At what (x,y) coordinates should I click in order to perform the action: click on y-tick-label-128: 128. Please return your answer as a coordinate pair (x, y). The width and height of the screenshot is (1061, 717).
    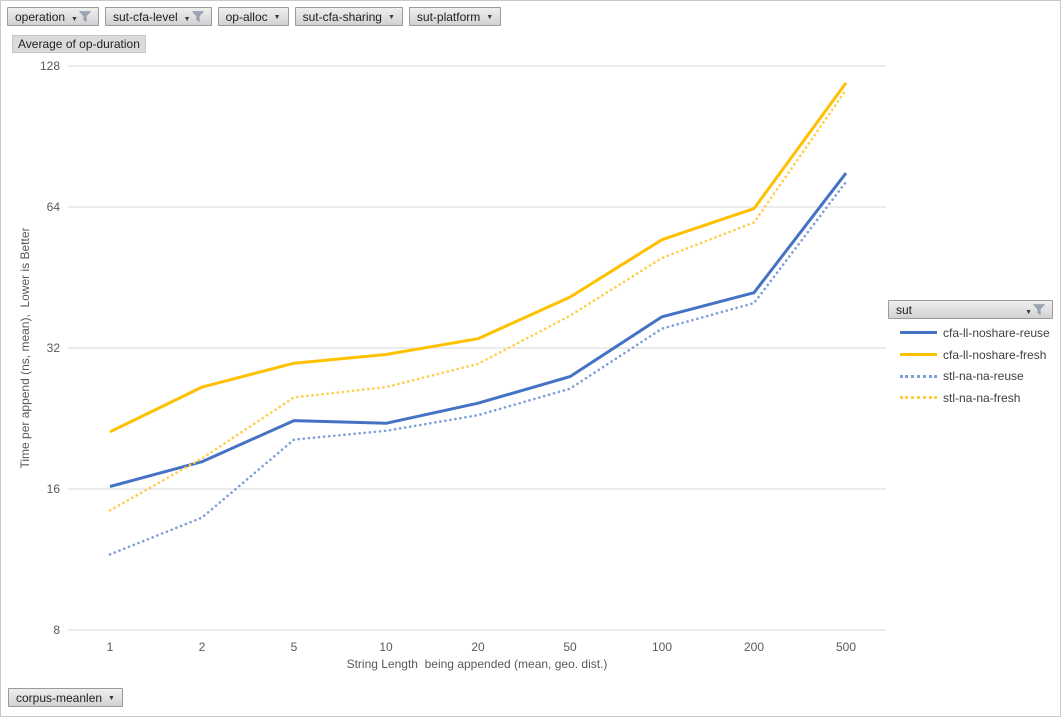
    Looking at the image, I should click on (49, 66).